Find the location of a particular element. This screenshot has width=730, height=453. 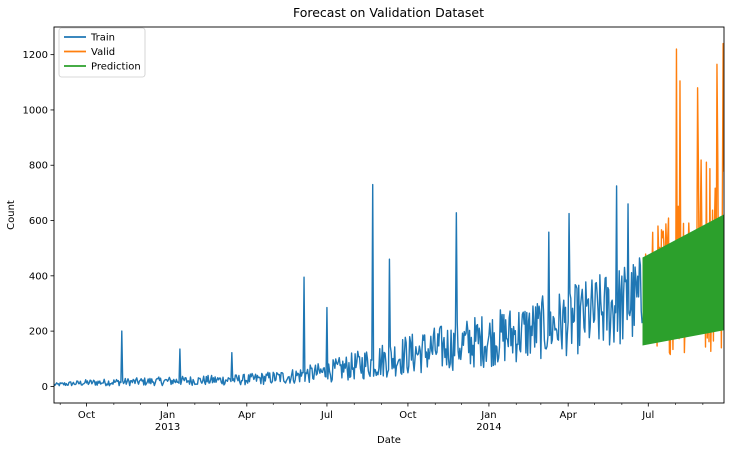

y-tick-label: 1000 is located at coordinates (35, 110).